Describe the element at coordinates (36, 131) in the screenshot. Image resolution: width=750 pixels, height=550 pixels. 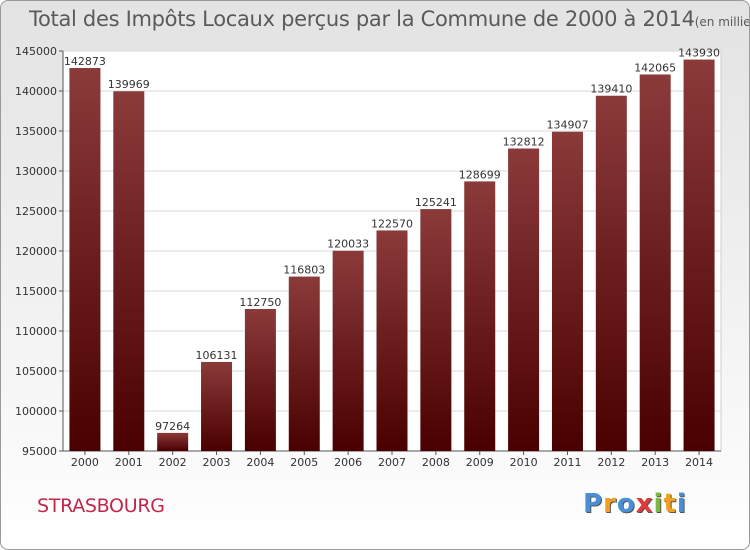
I see `y-tick-label: 135000` at that location.